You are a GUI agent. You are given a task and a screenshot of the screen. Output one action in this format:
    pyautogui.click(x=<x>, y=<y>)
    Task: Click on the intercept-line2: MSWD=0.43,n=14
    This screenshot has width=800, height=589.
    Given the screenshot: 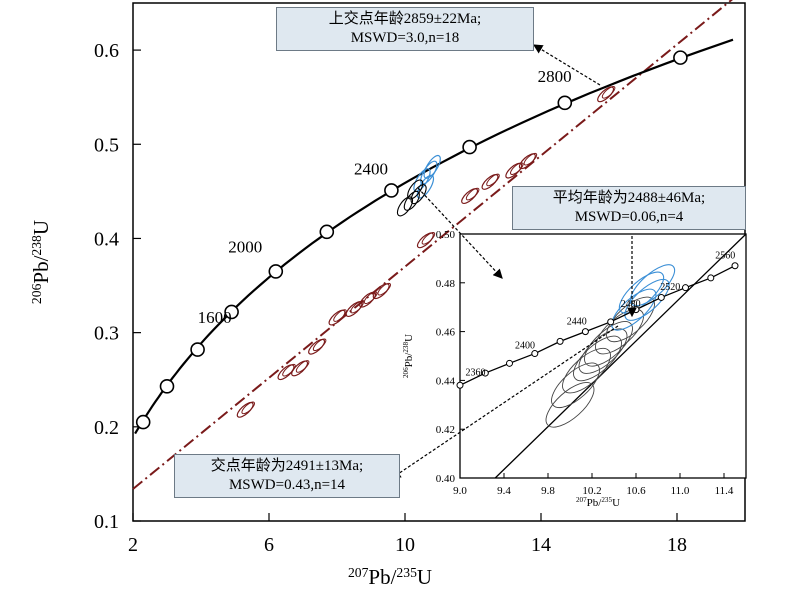 What is the action you would take?
    pyautogui.click(x=287, y=485)
    